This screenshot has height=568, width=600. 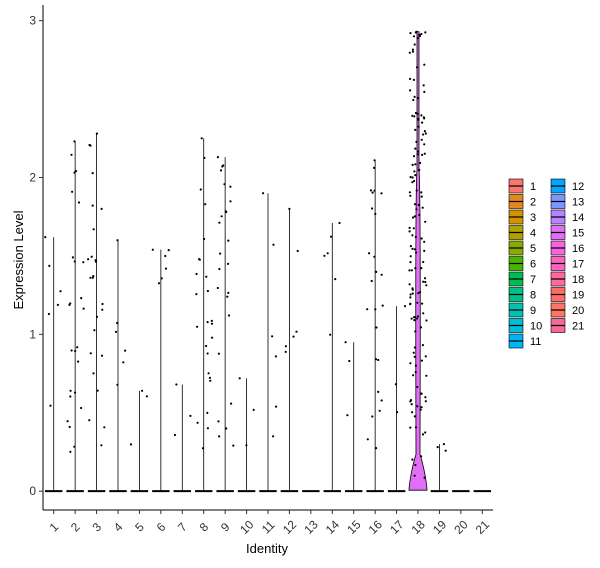 What do you see at coordinates (578, 234) in the screenshot?
I see `legend-label: 15` at bounding box center [578, 234].